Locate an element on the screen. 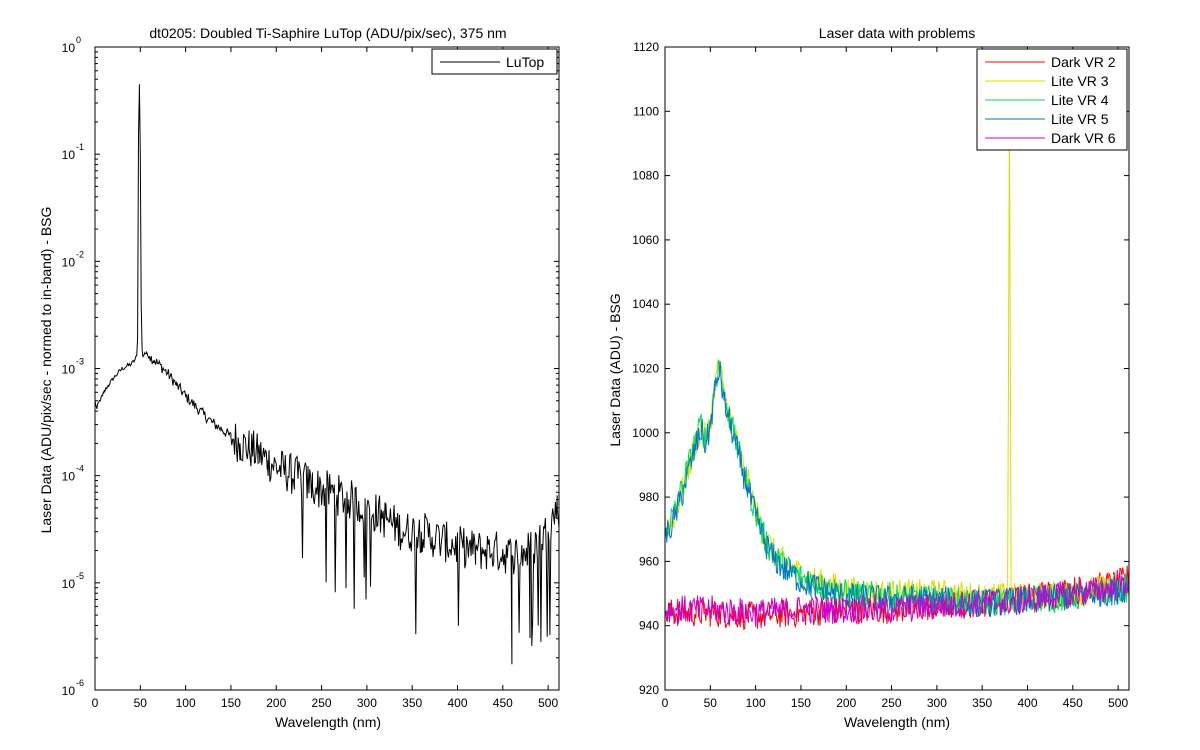 The height and width of the screenshot is (750, 1200). legend-label: Dark VR 6 is located at coordinates (1083, 138).